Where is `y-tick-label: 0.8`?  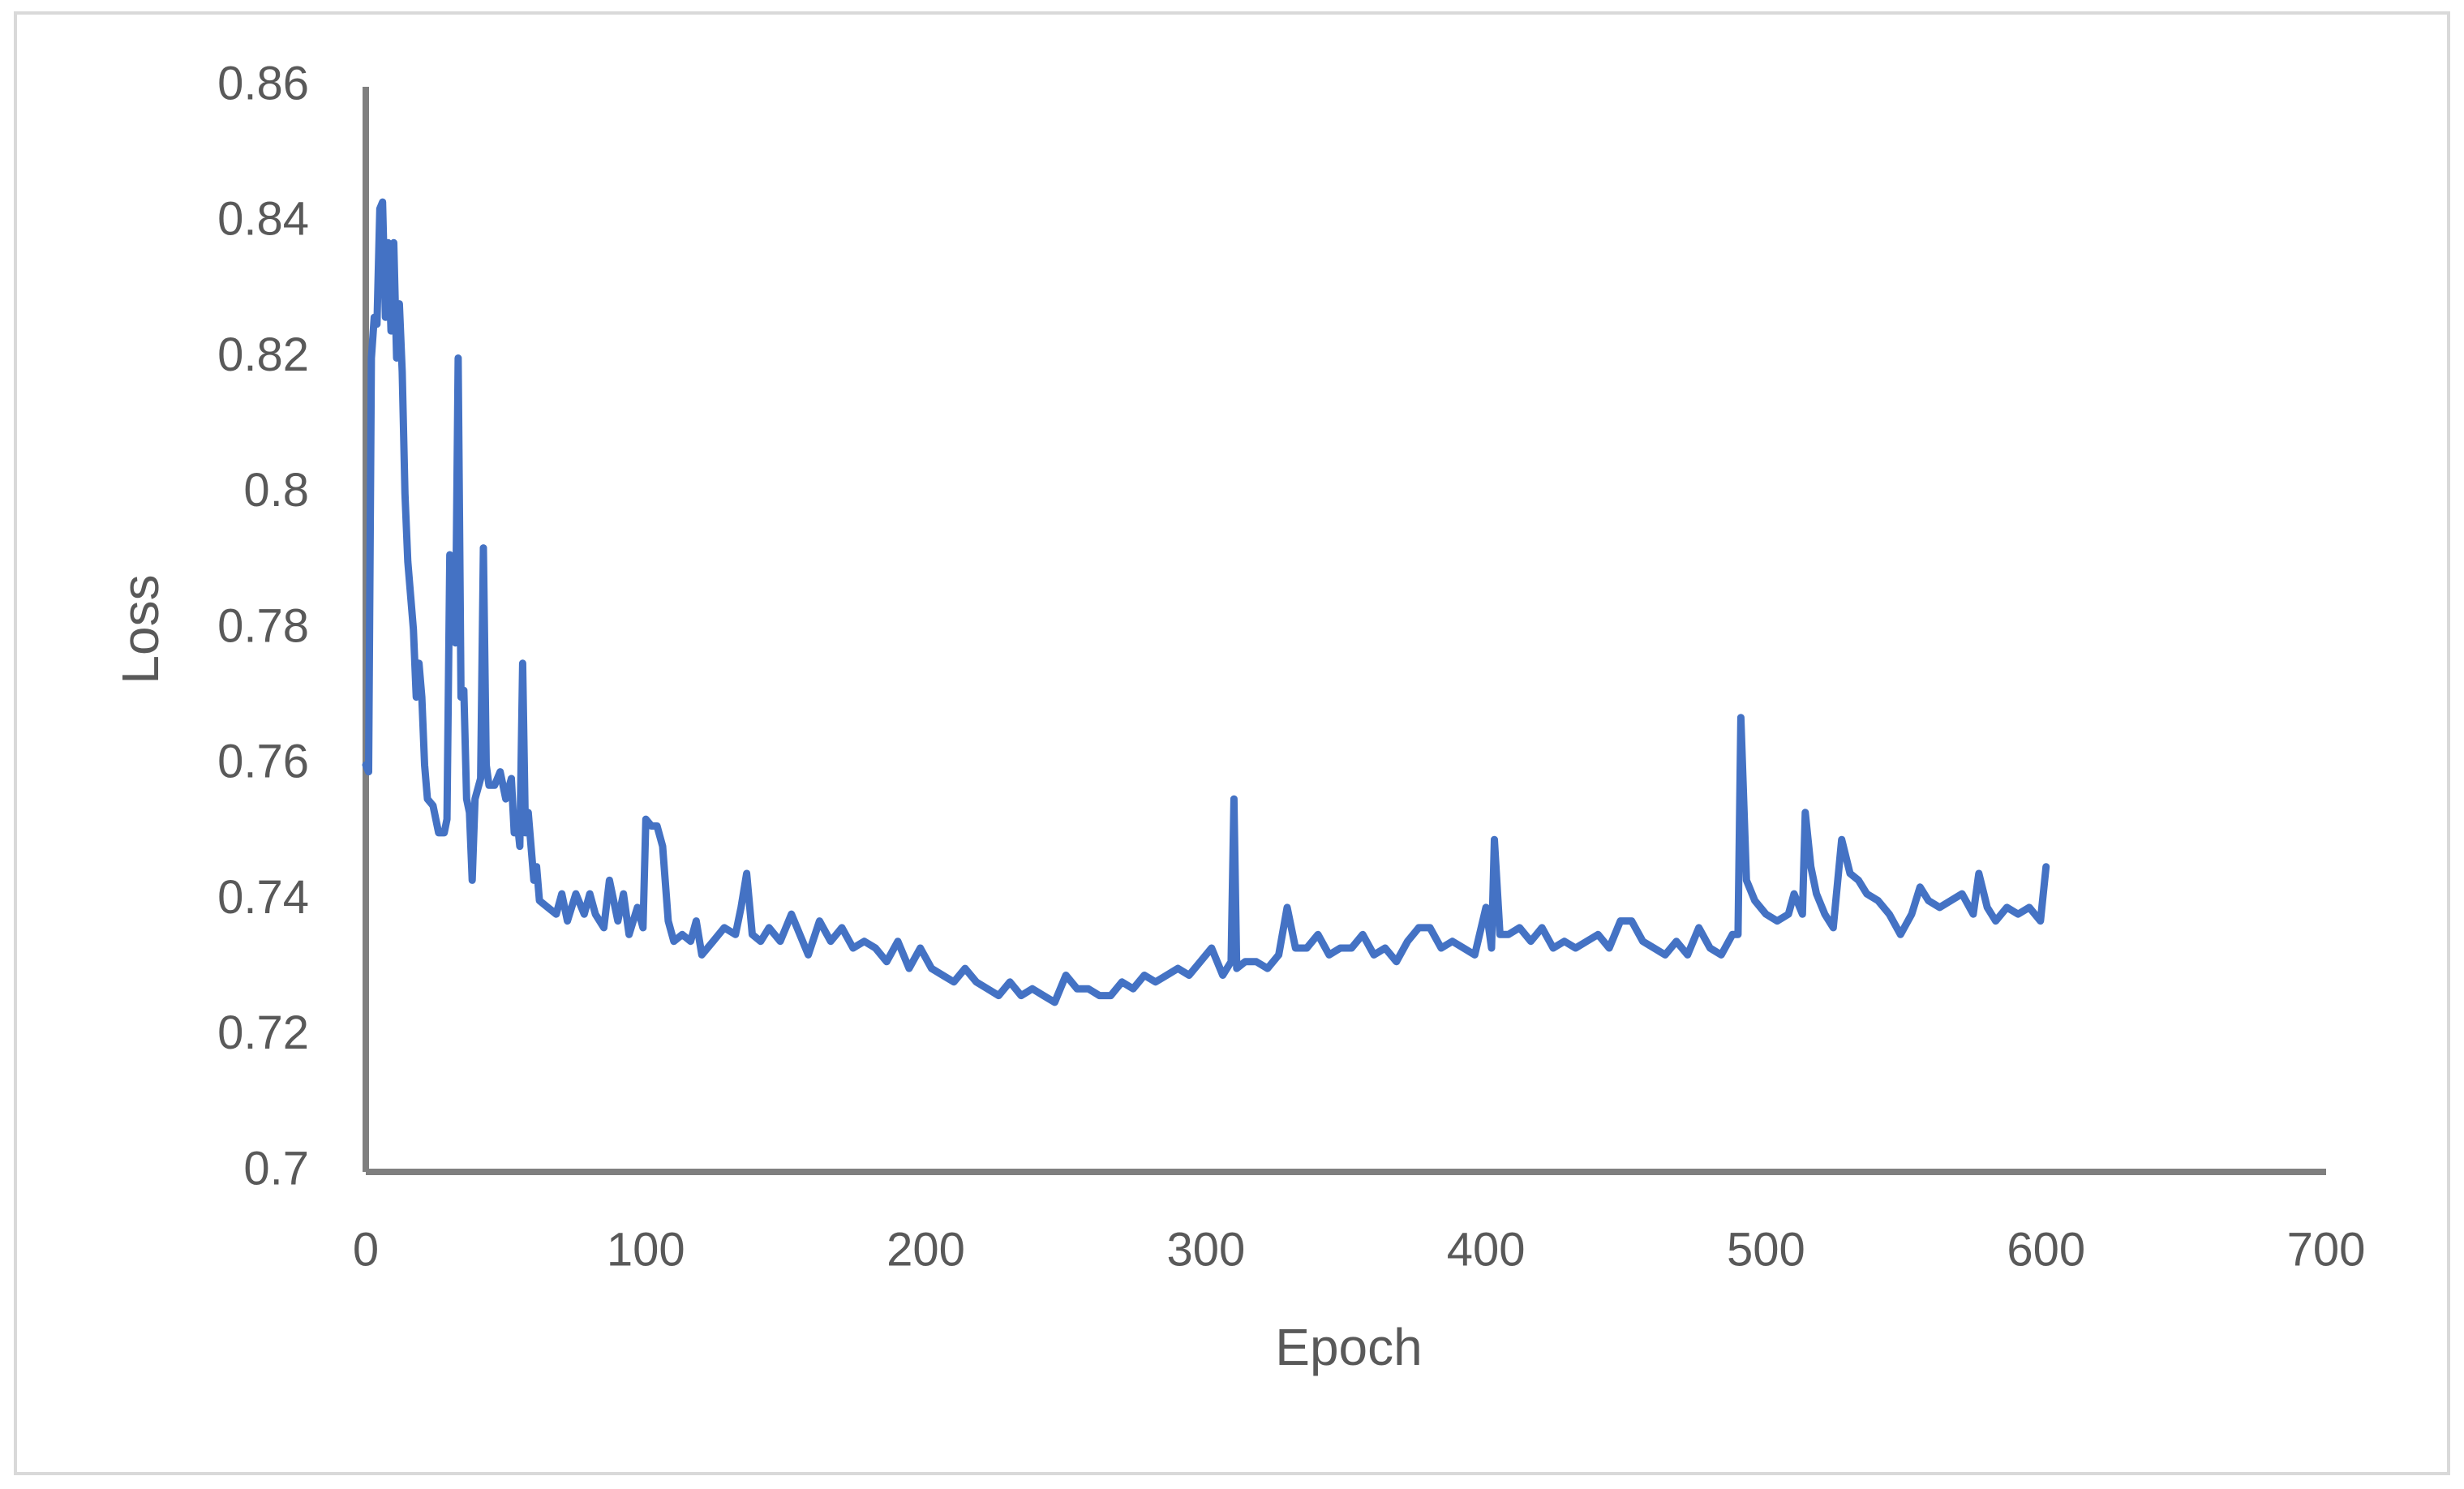
y-tick-label: 0.8 is located at coordinates (276, 490).